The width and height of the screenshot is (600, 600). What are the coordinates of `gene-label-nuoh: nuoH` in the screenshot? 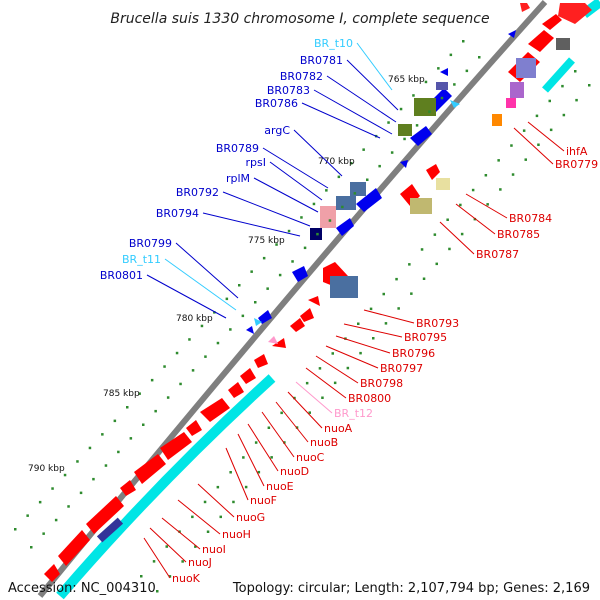 It's located at (236, 534).